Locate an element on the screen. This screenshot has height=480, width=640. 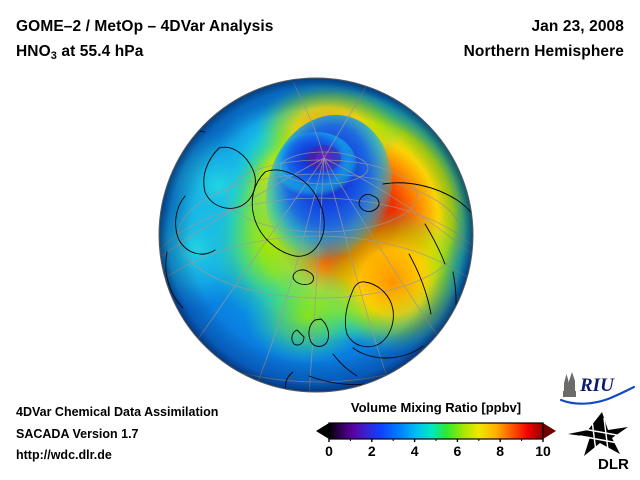
region-label: Northern Hemisphere is located at coordinates (543, 51).